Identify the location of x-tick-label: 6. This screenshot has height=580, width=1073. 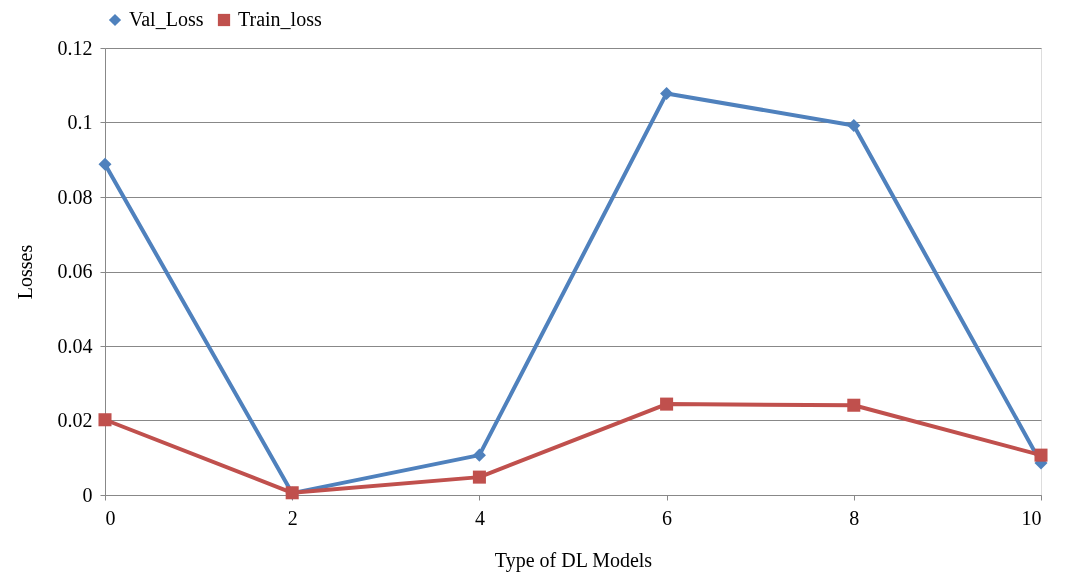
(667, 517).